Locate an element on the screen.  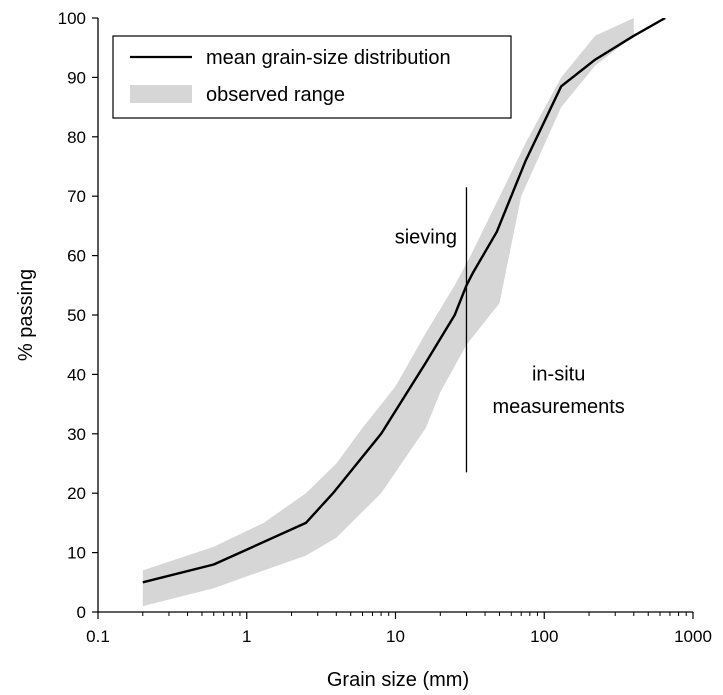
x-axis-label: Grain size (mm) is located at coordinates (398, 680).